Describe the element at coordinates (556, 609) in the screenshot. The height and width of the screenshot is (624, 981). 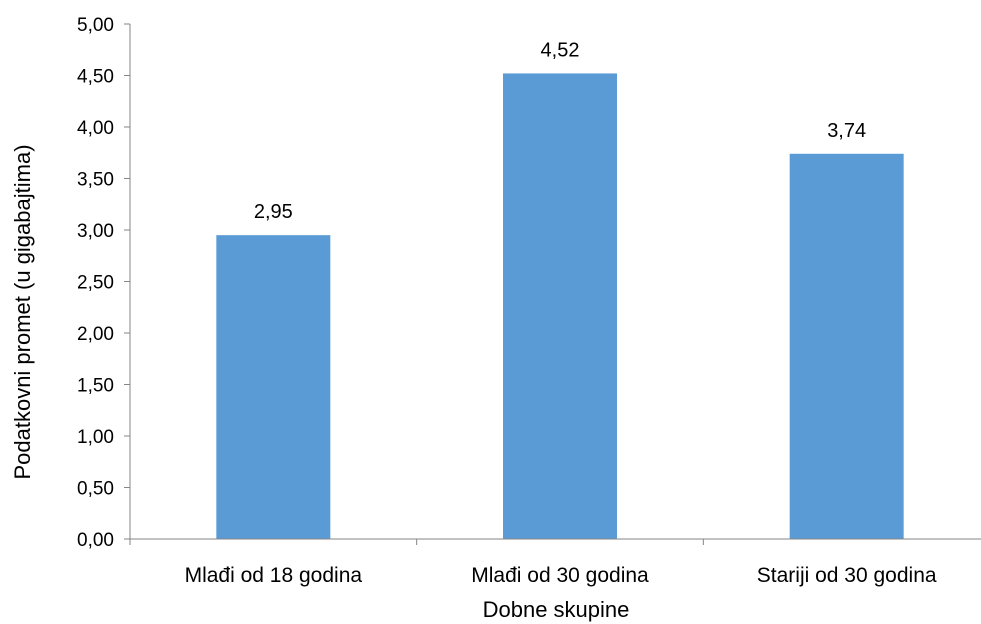
I see `x-axis-title: Dobne skupine` at that location.